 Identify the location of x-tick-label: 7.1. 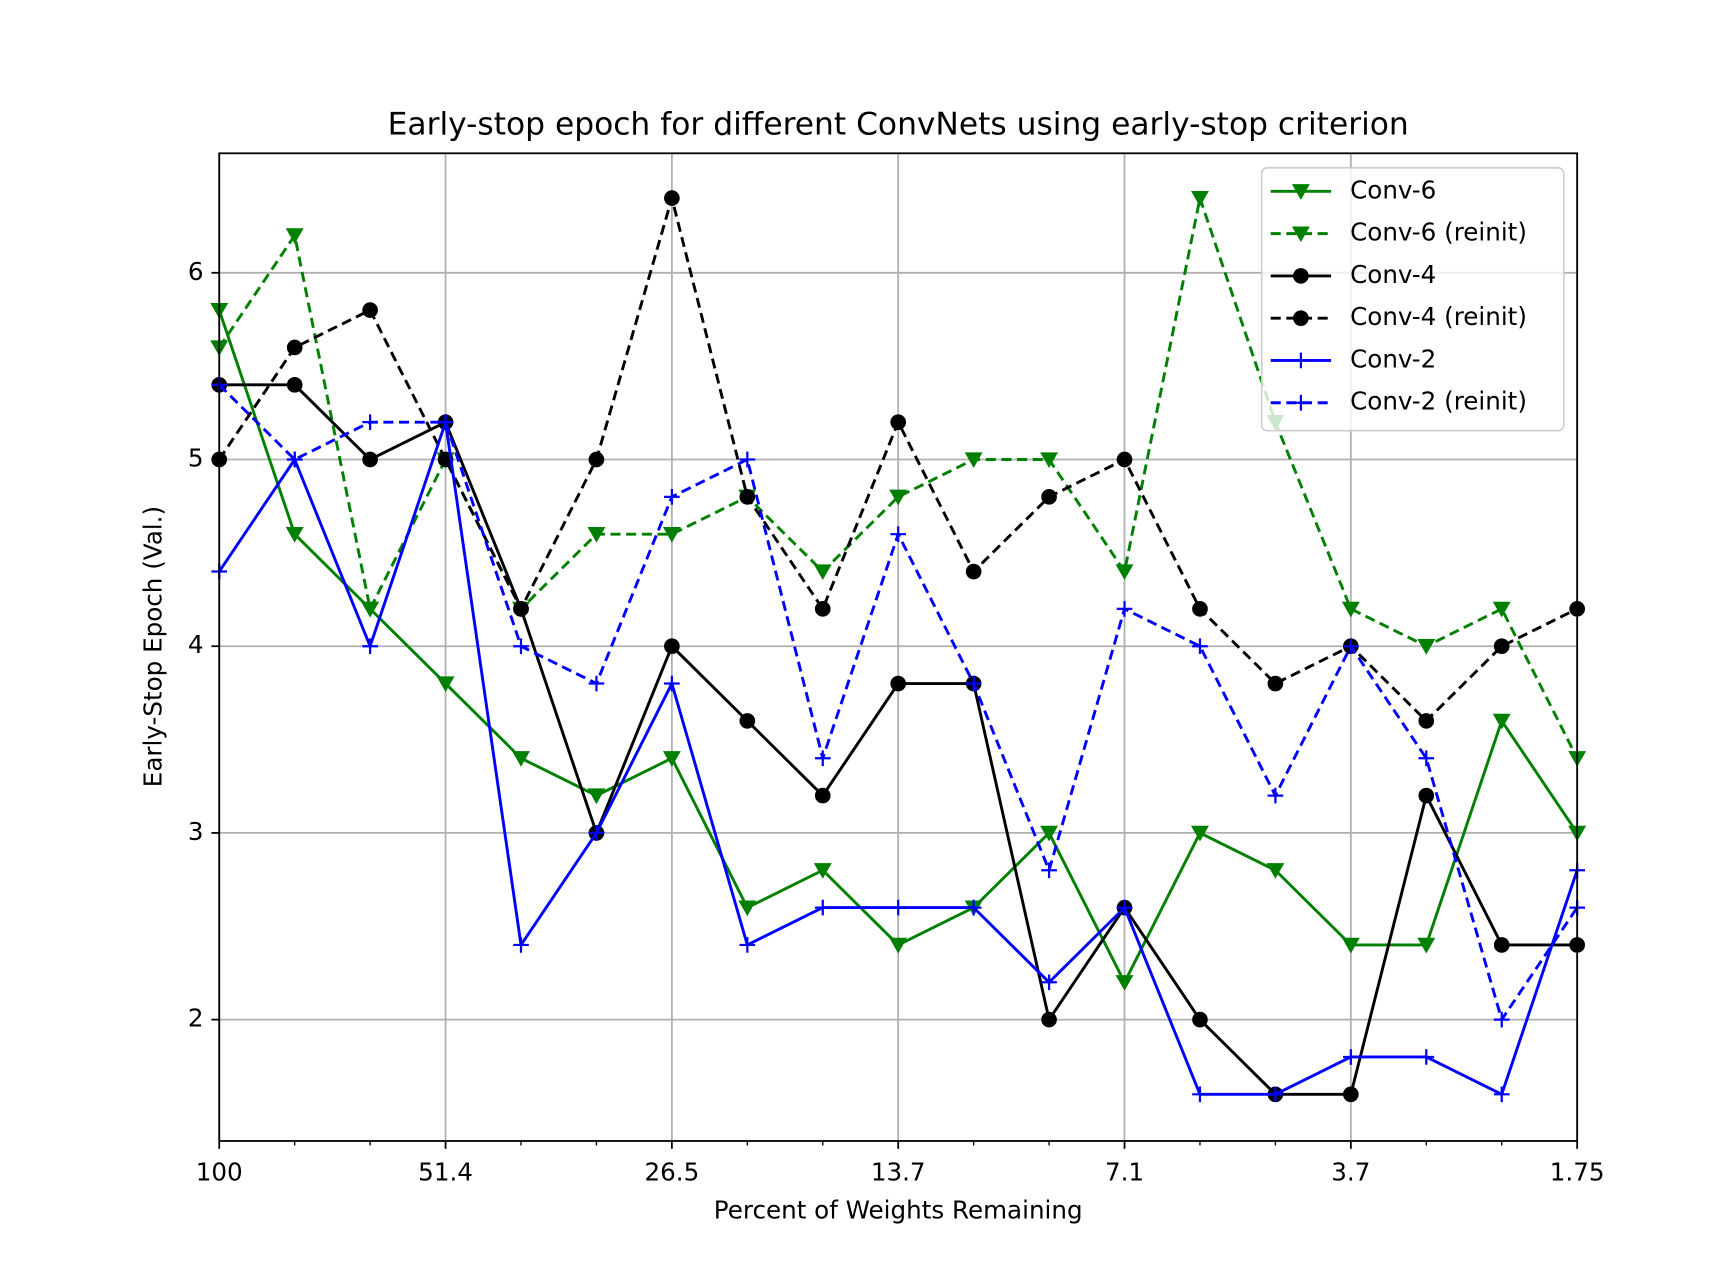
(1124, 1171).